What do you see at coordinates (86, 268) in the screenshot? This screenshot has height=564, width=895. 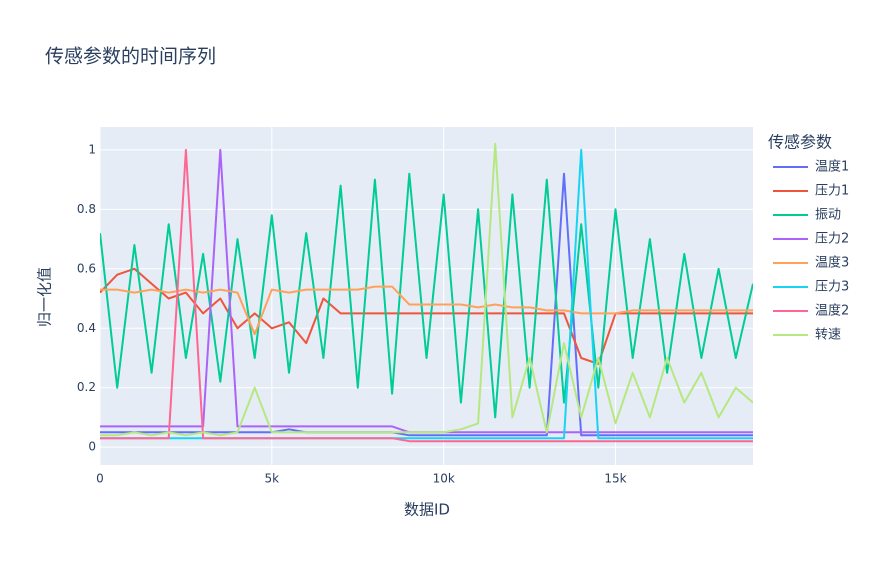 I see `y-tick-label: 0.6` at bounding box center [86, 268].